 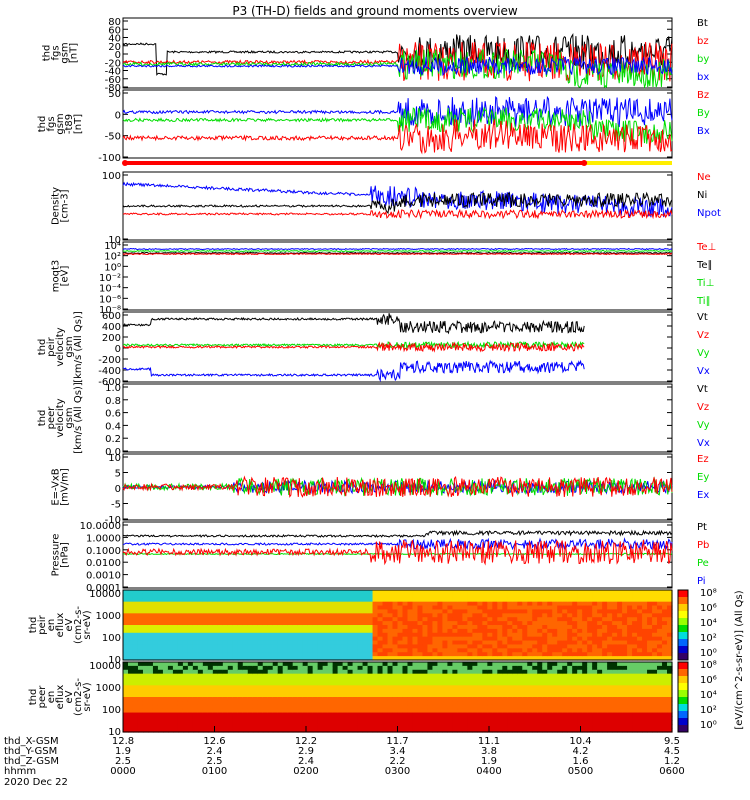 What do you see at coordinates (708, 638) in the screenshot?
I see `colorbar-top-tick-3: 10²` at bounding box center [708, 638].